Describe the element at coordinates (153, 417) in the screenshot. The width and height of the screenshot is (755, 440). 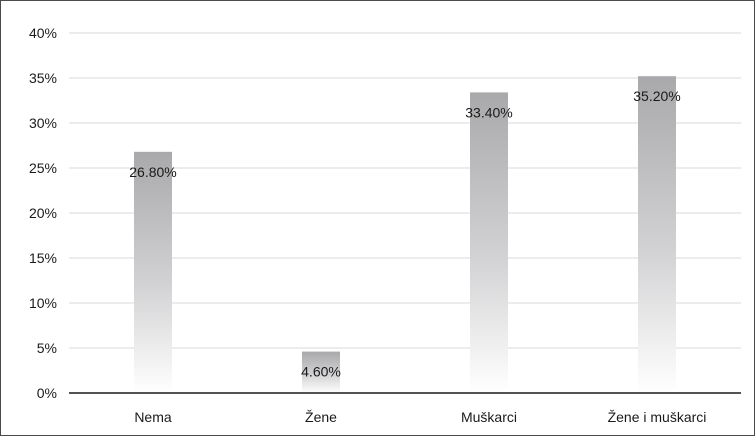
I see `x-tick-label: Nema` at that location.